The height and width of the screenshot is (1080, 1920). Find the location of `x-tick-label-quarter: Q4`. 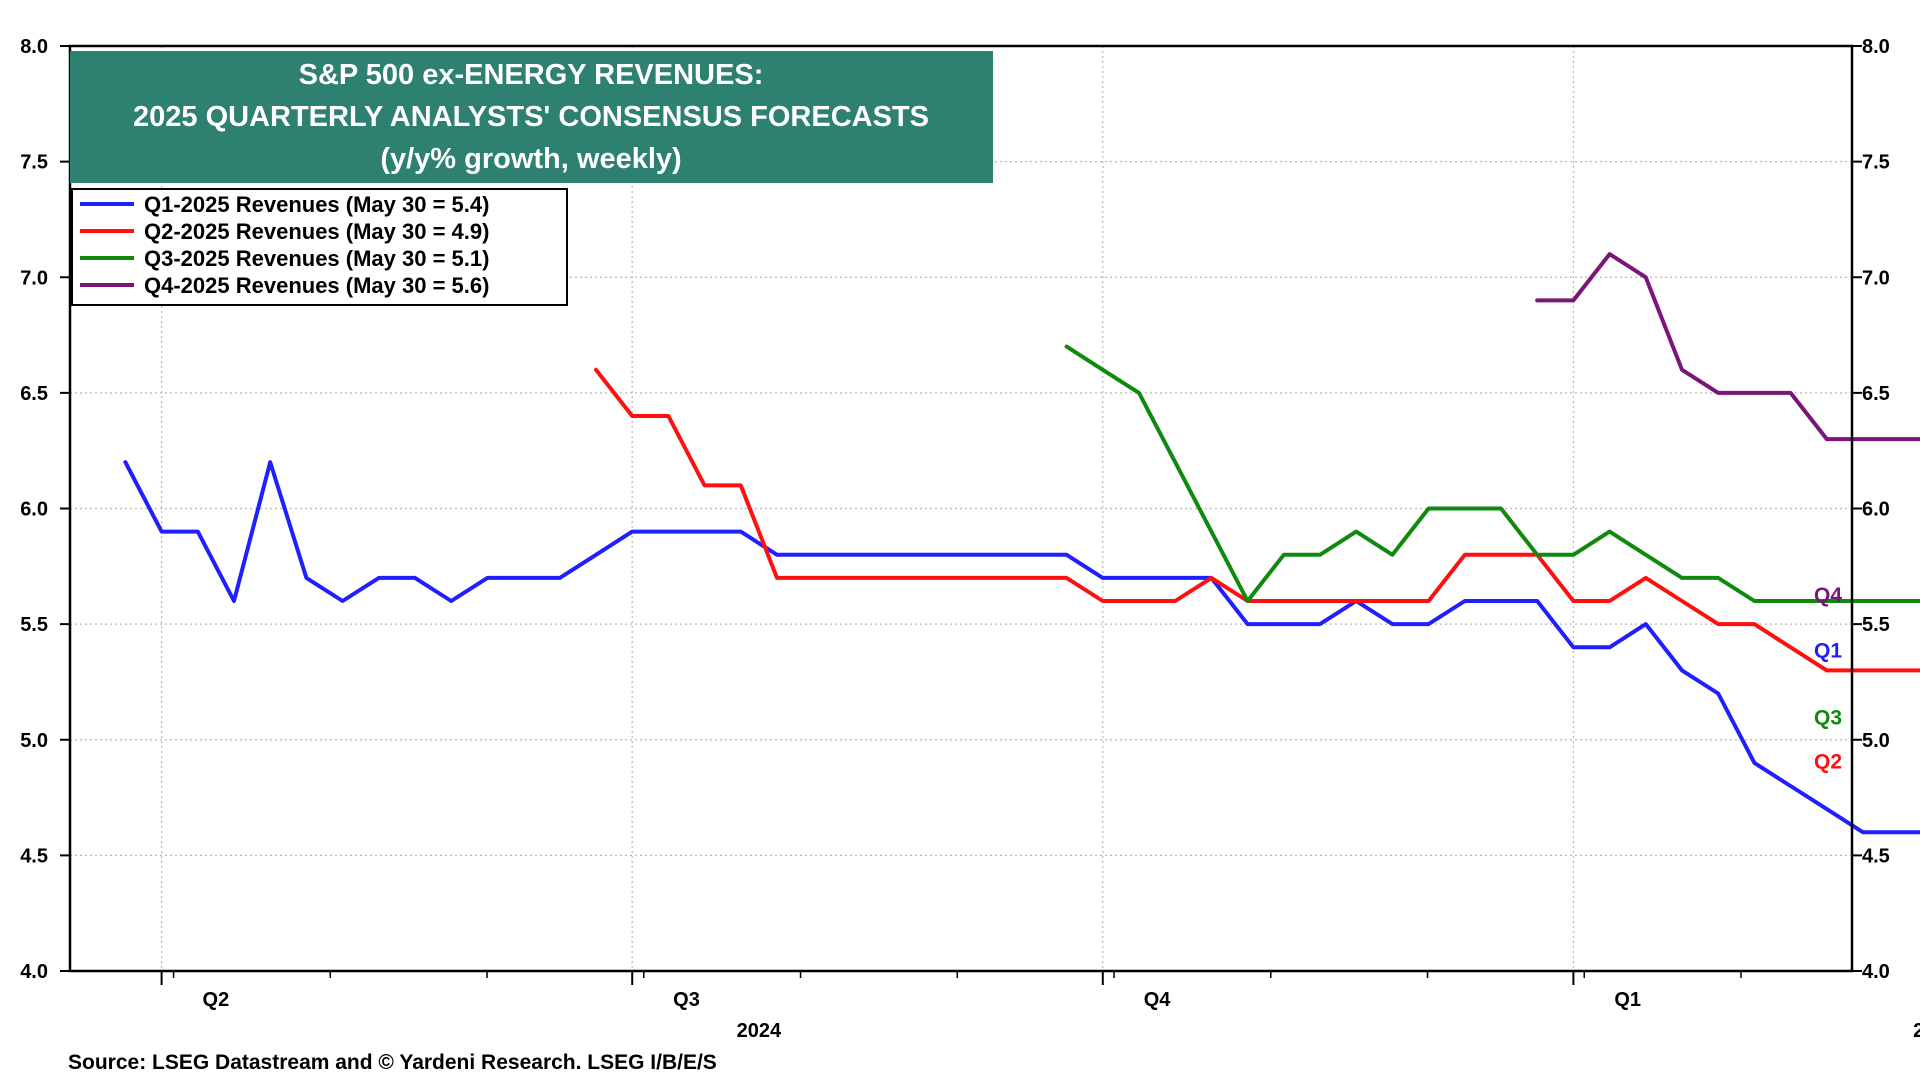

x-tick-label-quarter: Q4 is located at coordinates (1158, 1000).